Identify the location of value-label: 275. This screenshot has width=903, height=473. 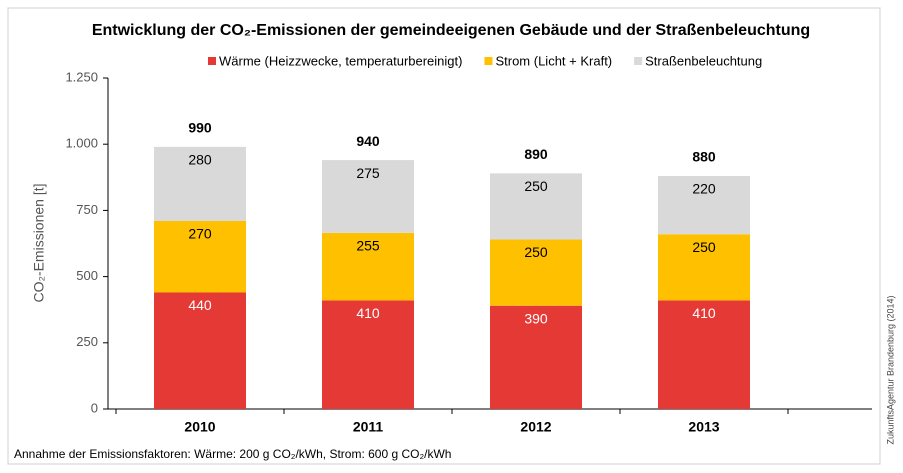
(368, 173).